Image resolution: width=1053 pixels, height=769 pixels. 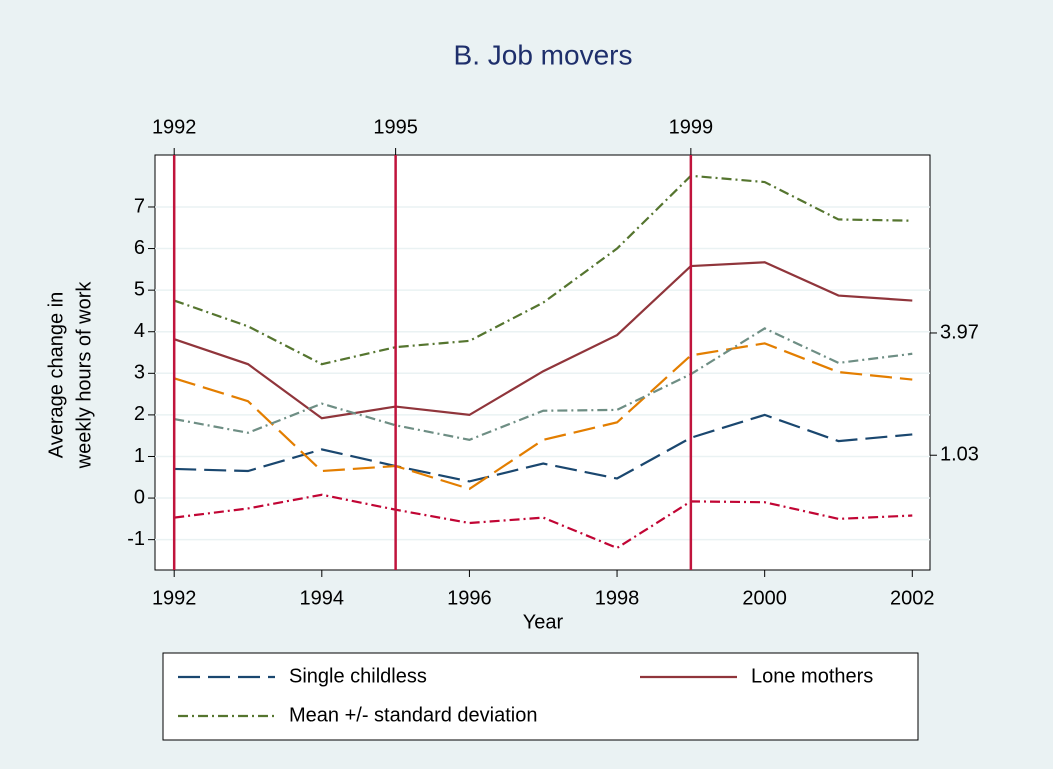 I want to click on y-axis-label: Average change in, so click(x=56, y=375).